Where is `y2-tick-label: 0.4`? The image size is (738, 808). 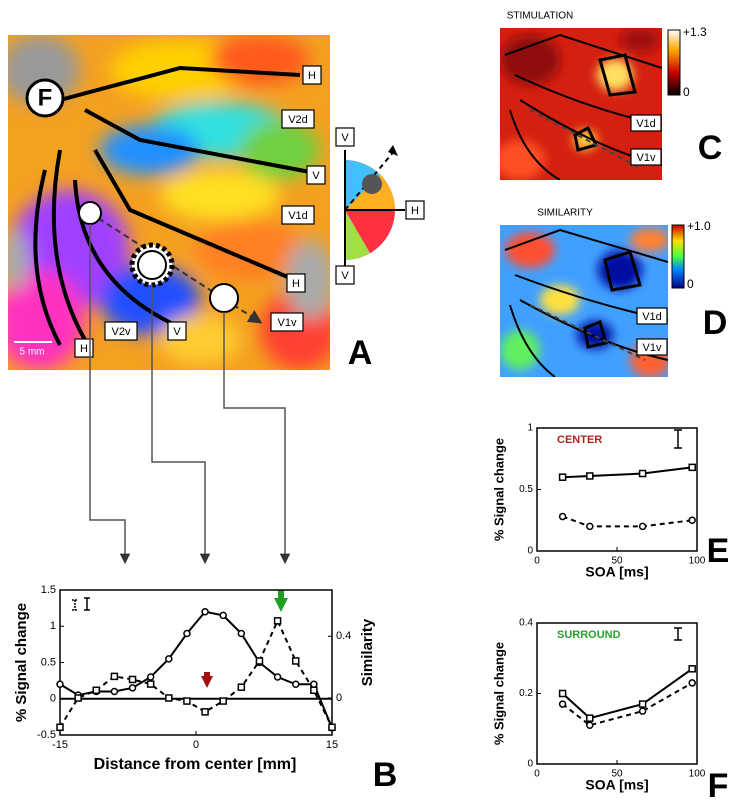 y2-tick-label: 0.4 is located at coordinates (343, 636).